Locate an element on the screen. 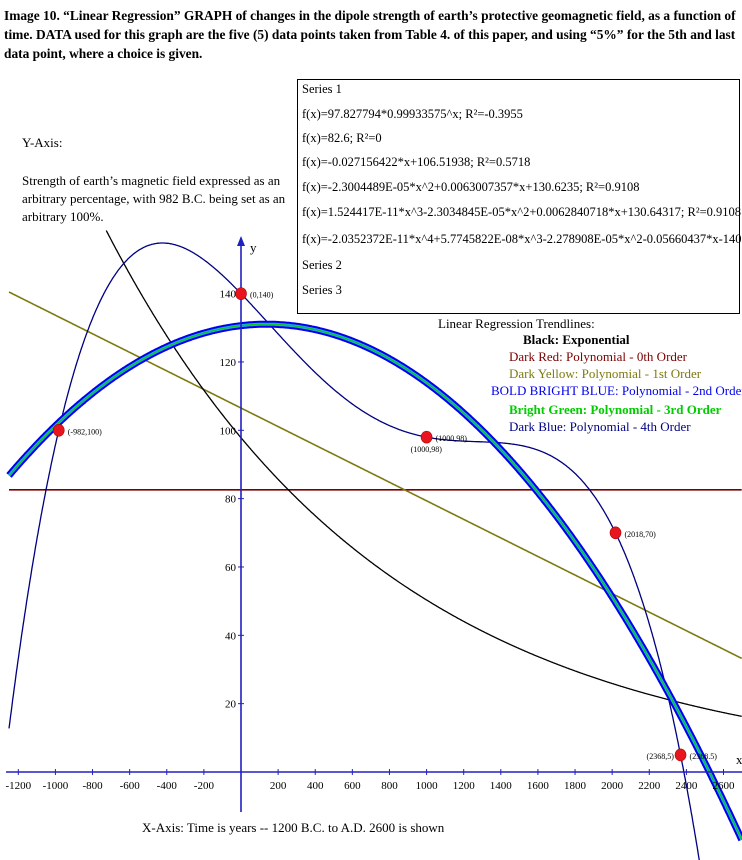 The width and height of the screenshot is (742, 860). x-tick-label: 1800 is located at coordinates (575, 786).